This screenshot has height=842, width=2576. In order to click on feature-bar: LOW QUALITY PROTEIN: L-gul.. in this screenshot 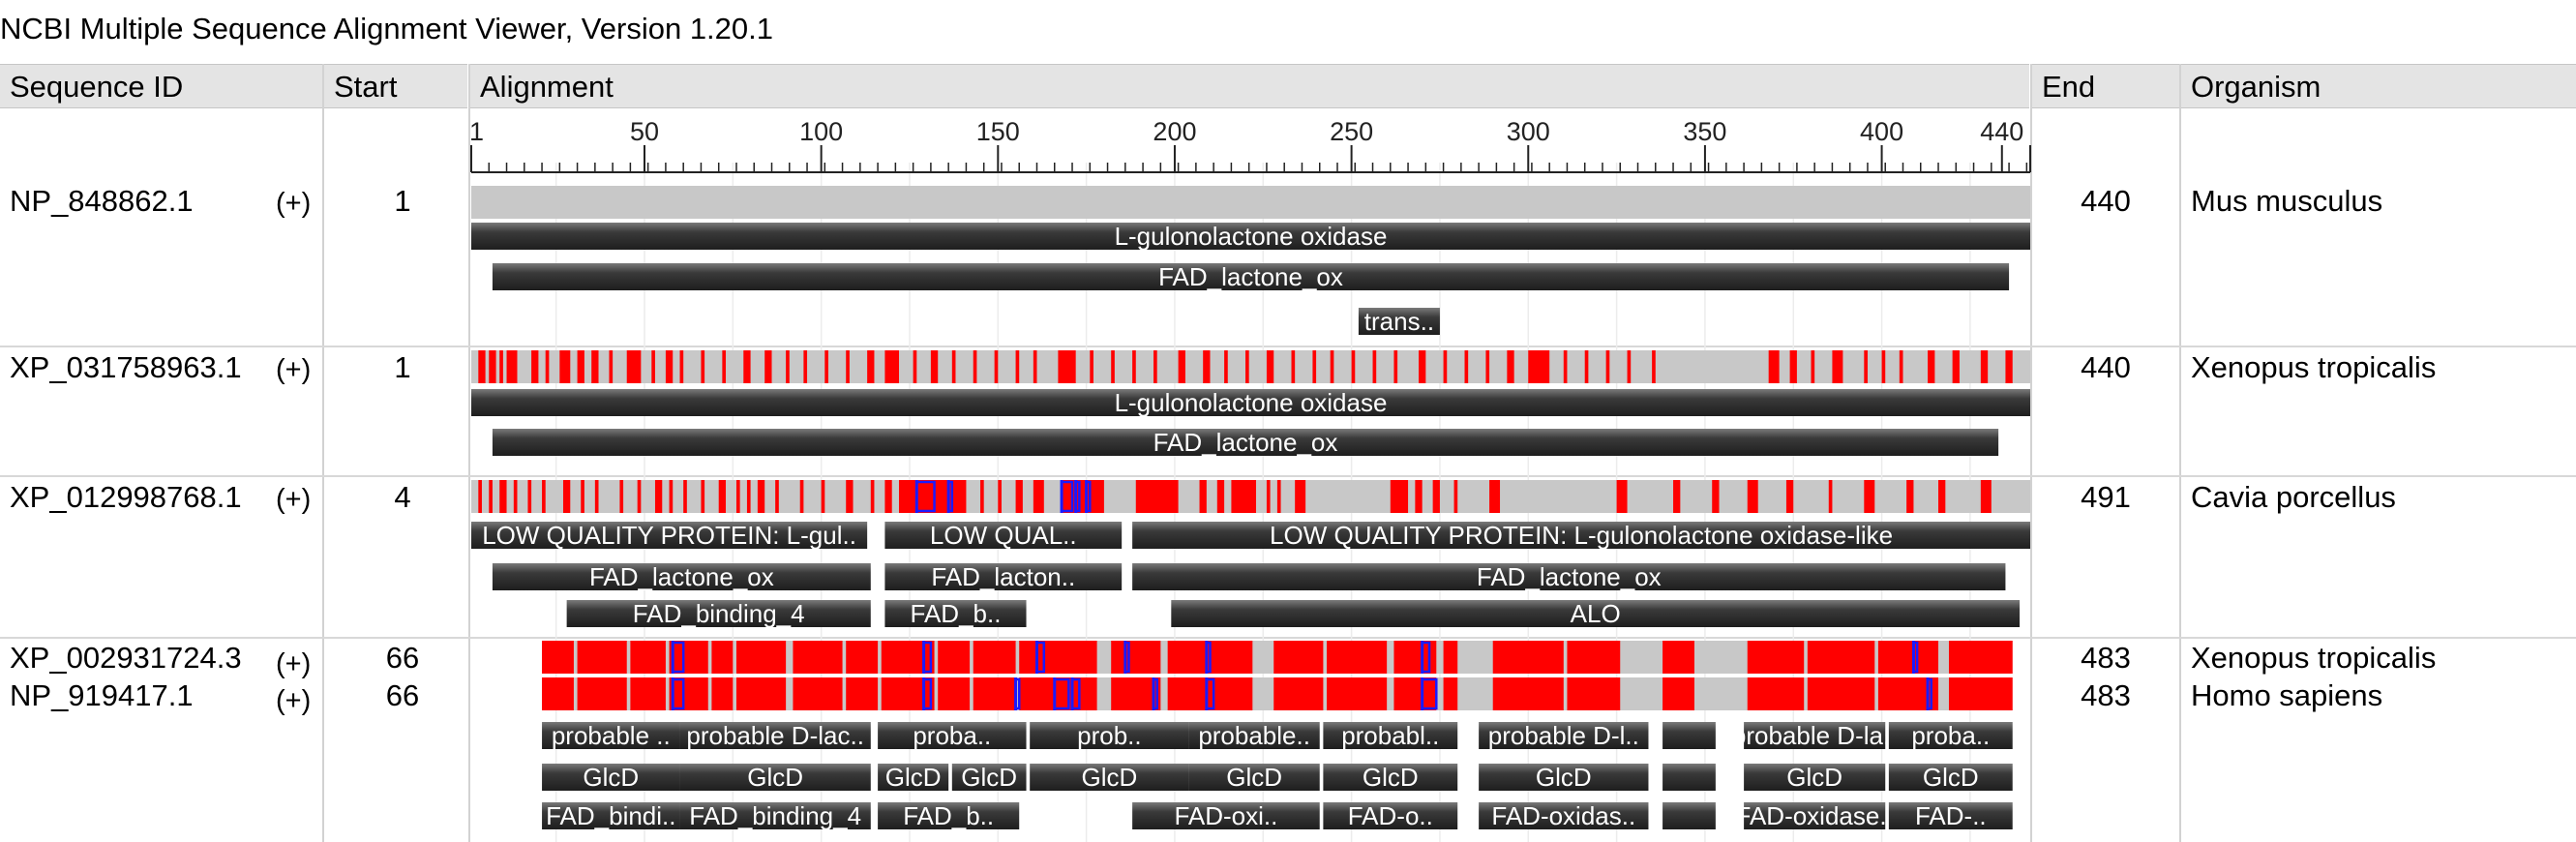, I will do `click(669, 536)`.